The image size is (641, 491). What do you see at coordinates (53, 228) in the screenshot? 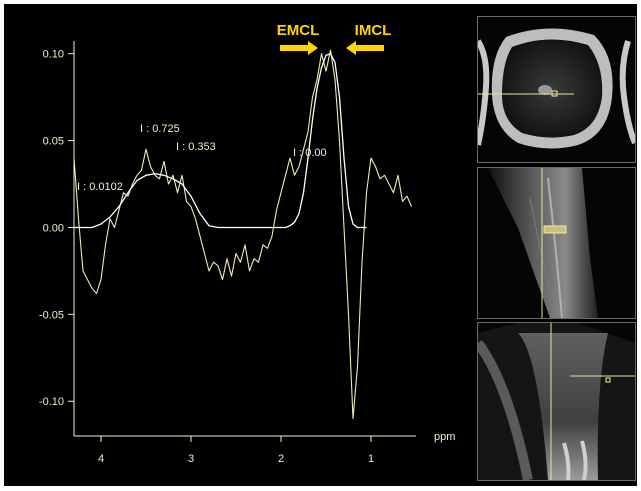
I see `y-tick-label: 0.00` at bounding box center [53, 228].